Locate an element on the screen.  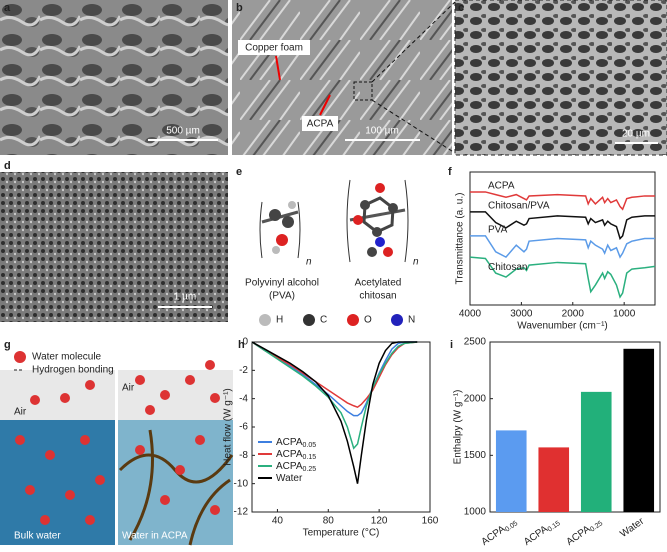
atom-label: H is located at coordinates (279, 320).